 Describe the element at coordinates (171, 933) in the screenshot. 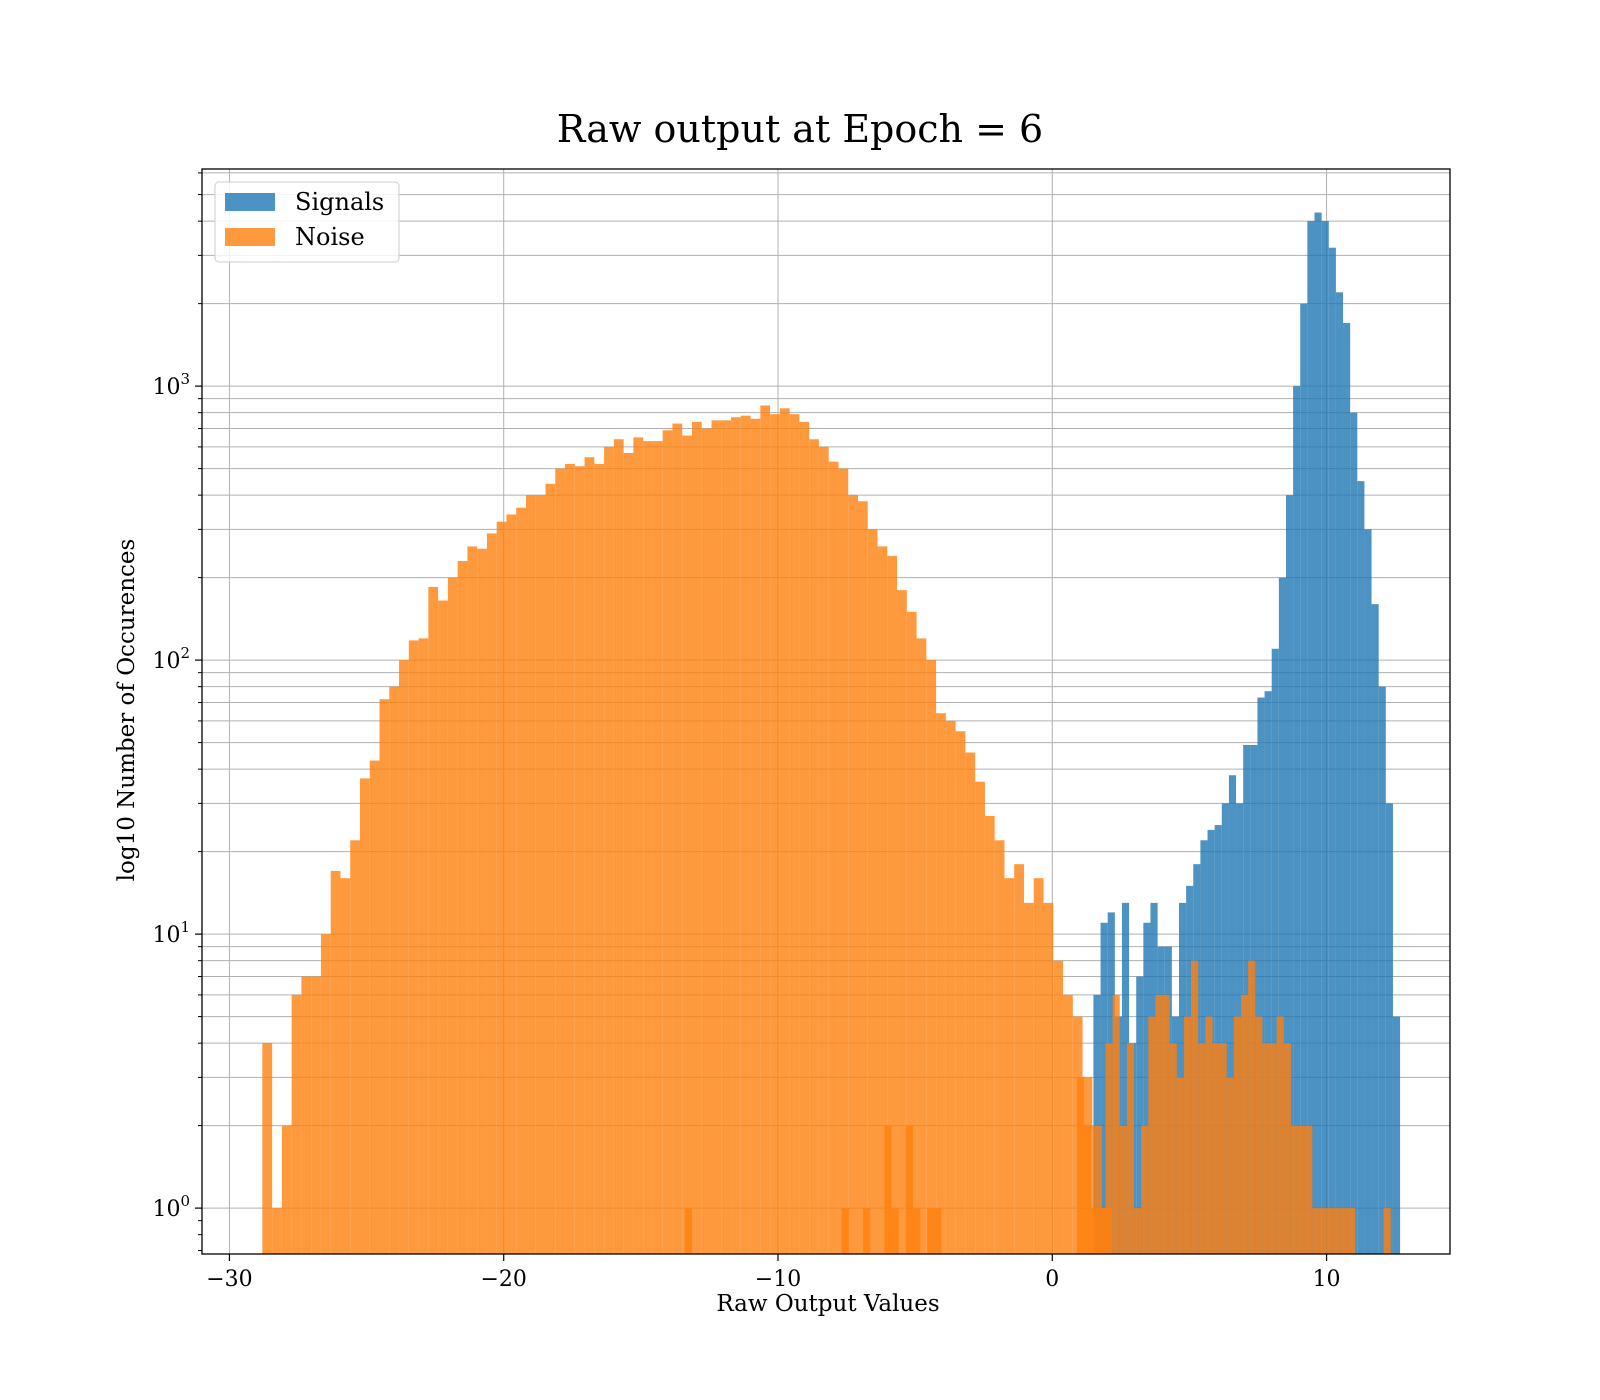

I see `y-tick-label: 10¹` at that location.